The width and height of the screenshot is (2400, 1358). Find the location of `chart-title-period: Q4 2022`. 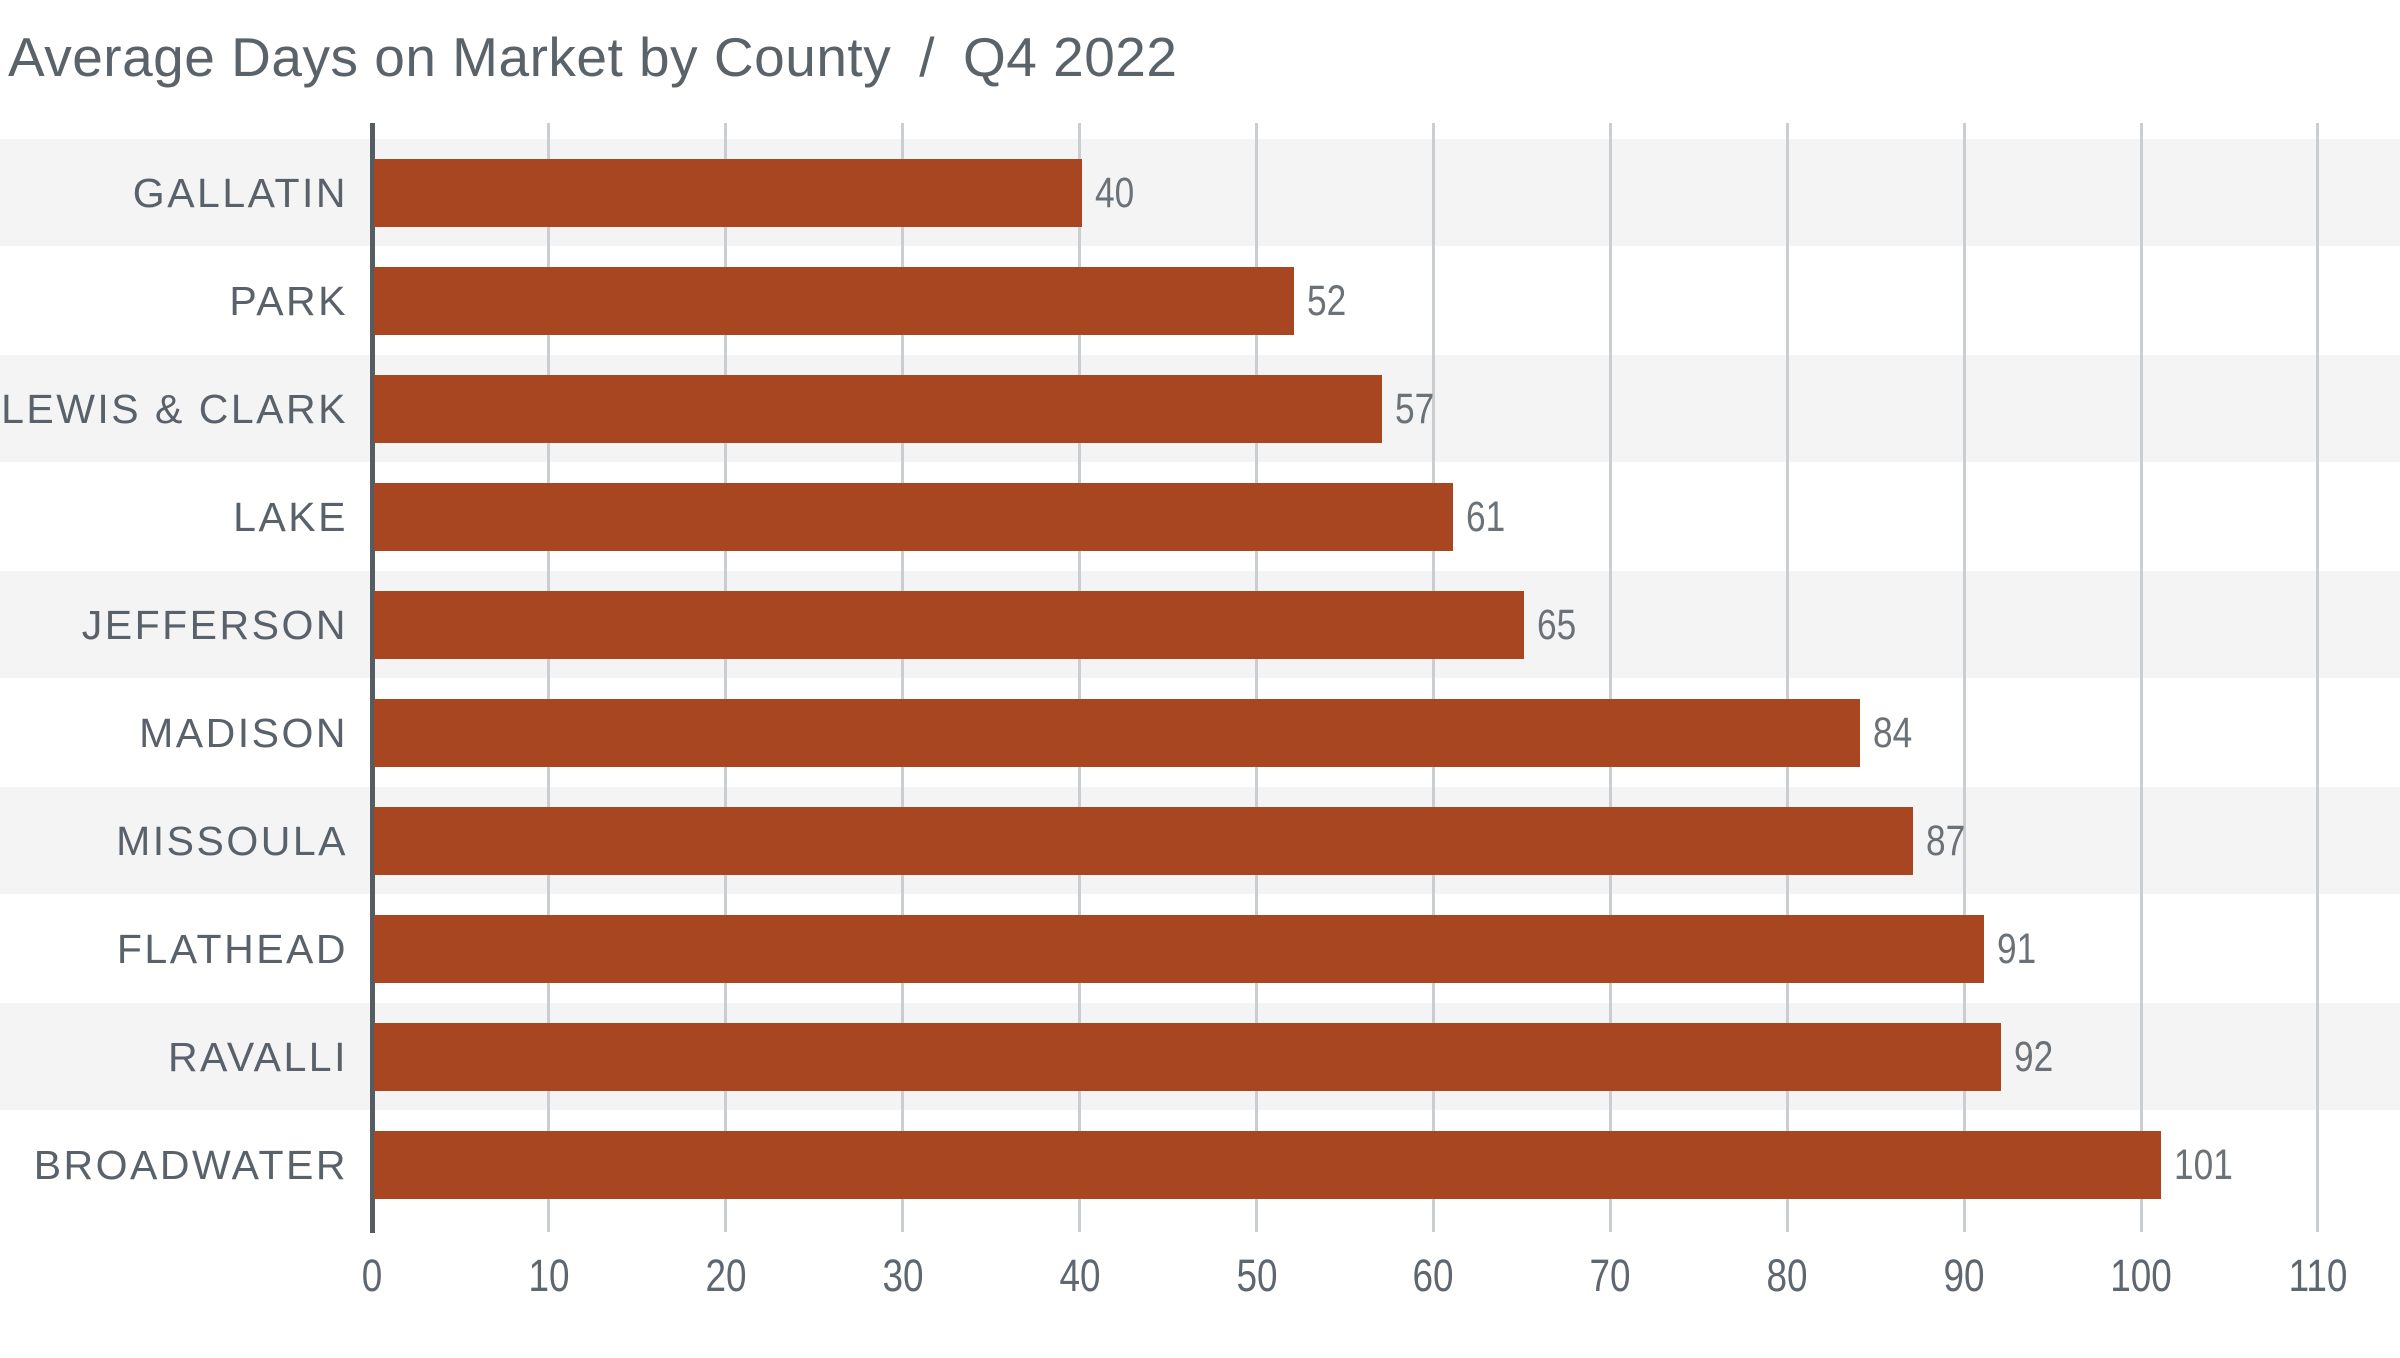

chart-title-period: Q4 2022 is located at coordinates (1070, 57).